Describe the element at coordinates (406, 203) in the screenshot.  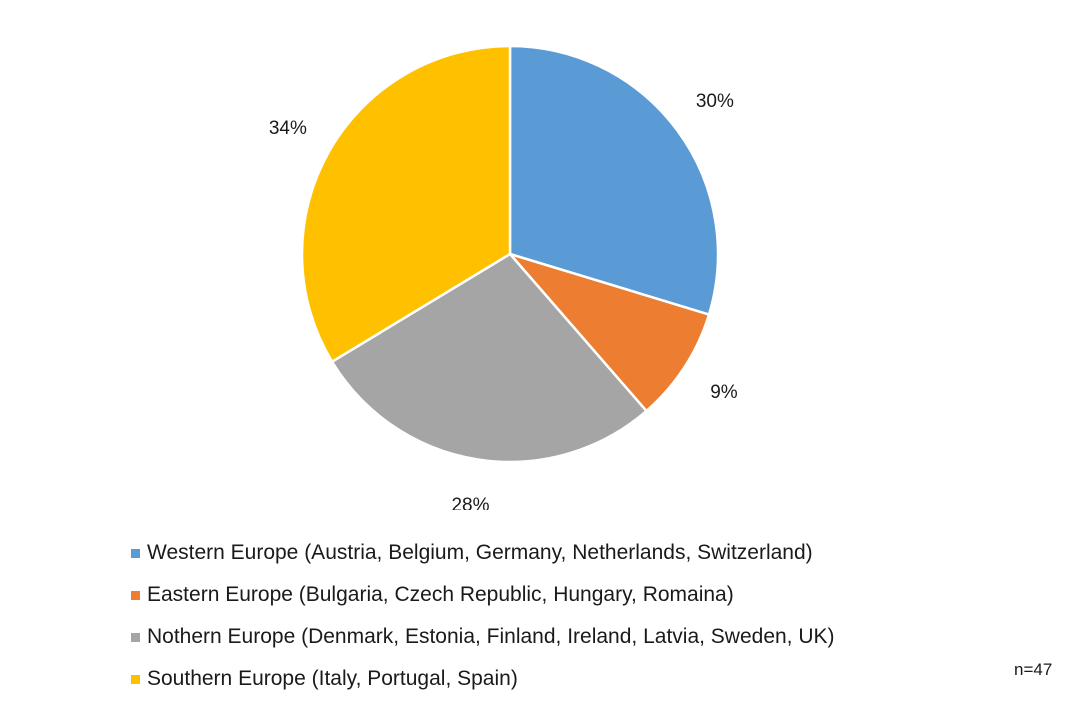
I see `pie-slice-southern-europe` at that location.